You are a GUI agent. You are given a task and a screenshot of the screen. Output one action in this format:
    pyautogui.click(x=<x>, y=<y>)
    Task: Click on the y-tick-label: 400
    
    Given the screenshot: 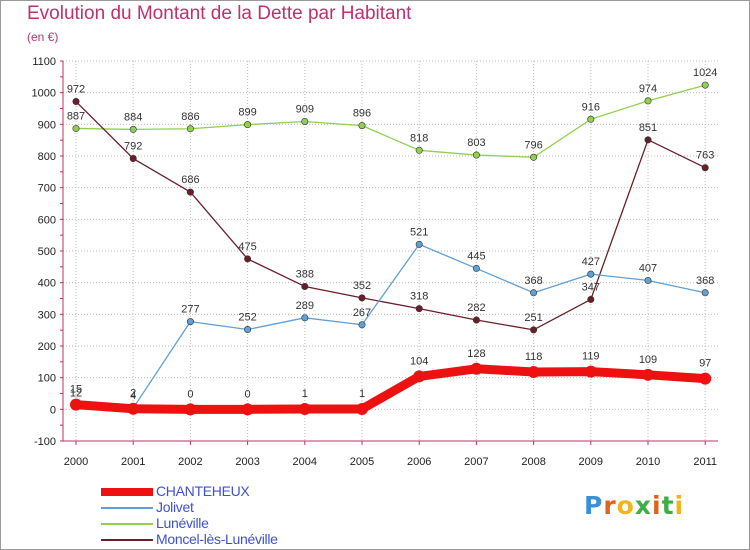 What is the action you would take?
    pyautogui.click(x=47, y=284)
    